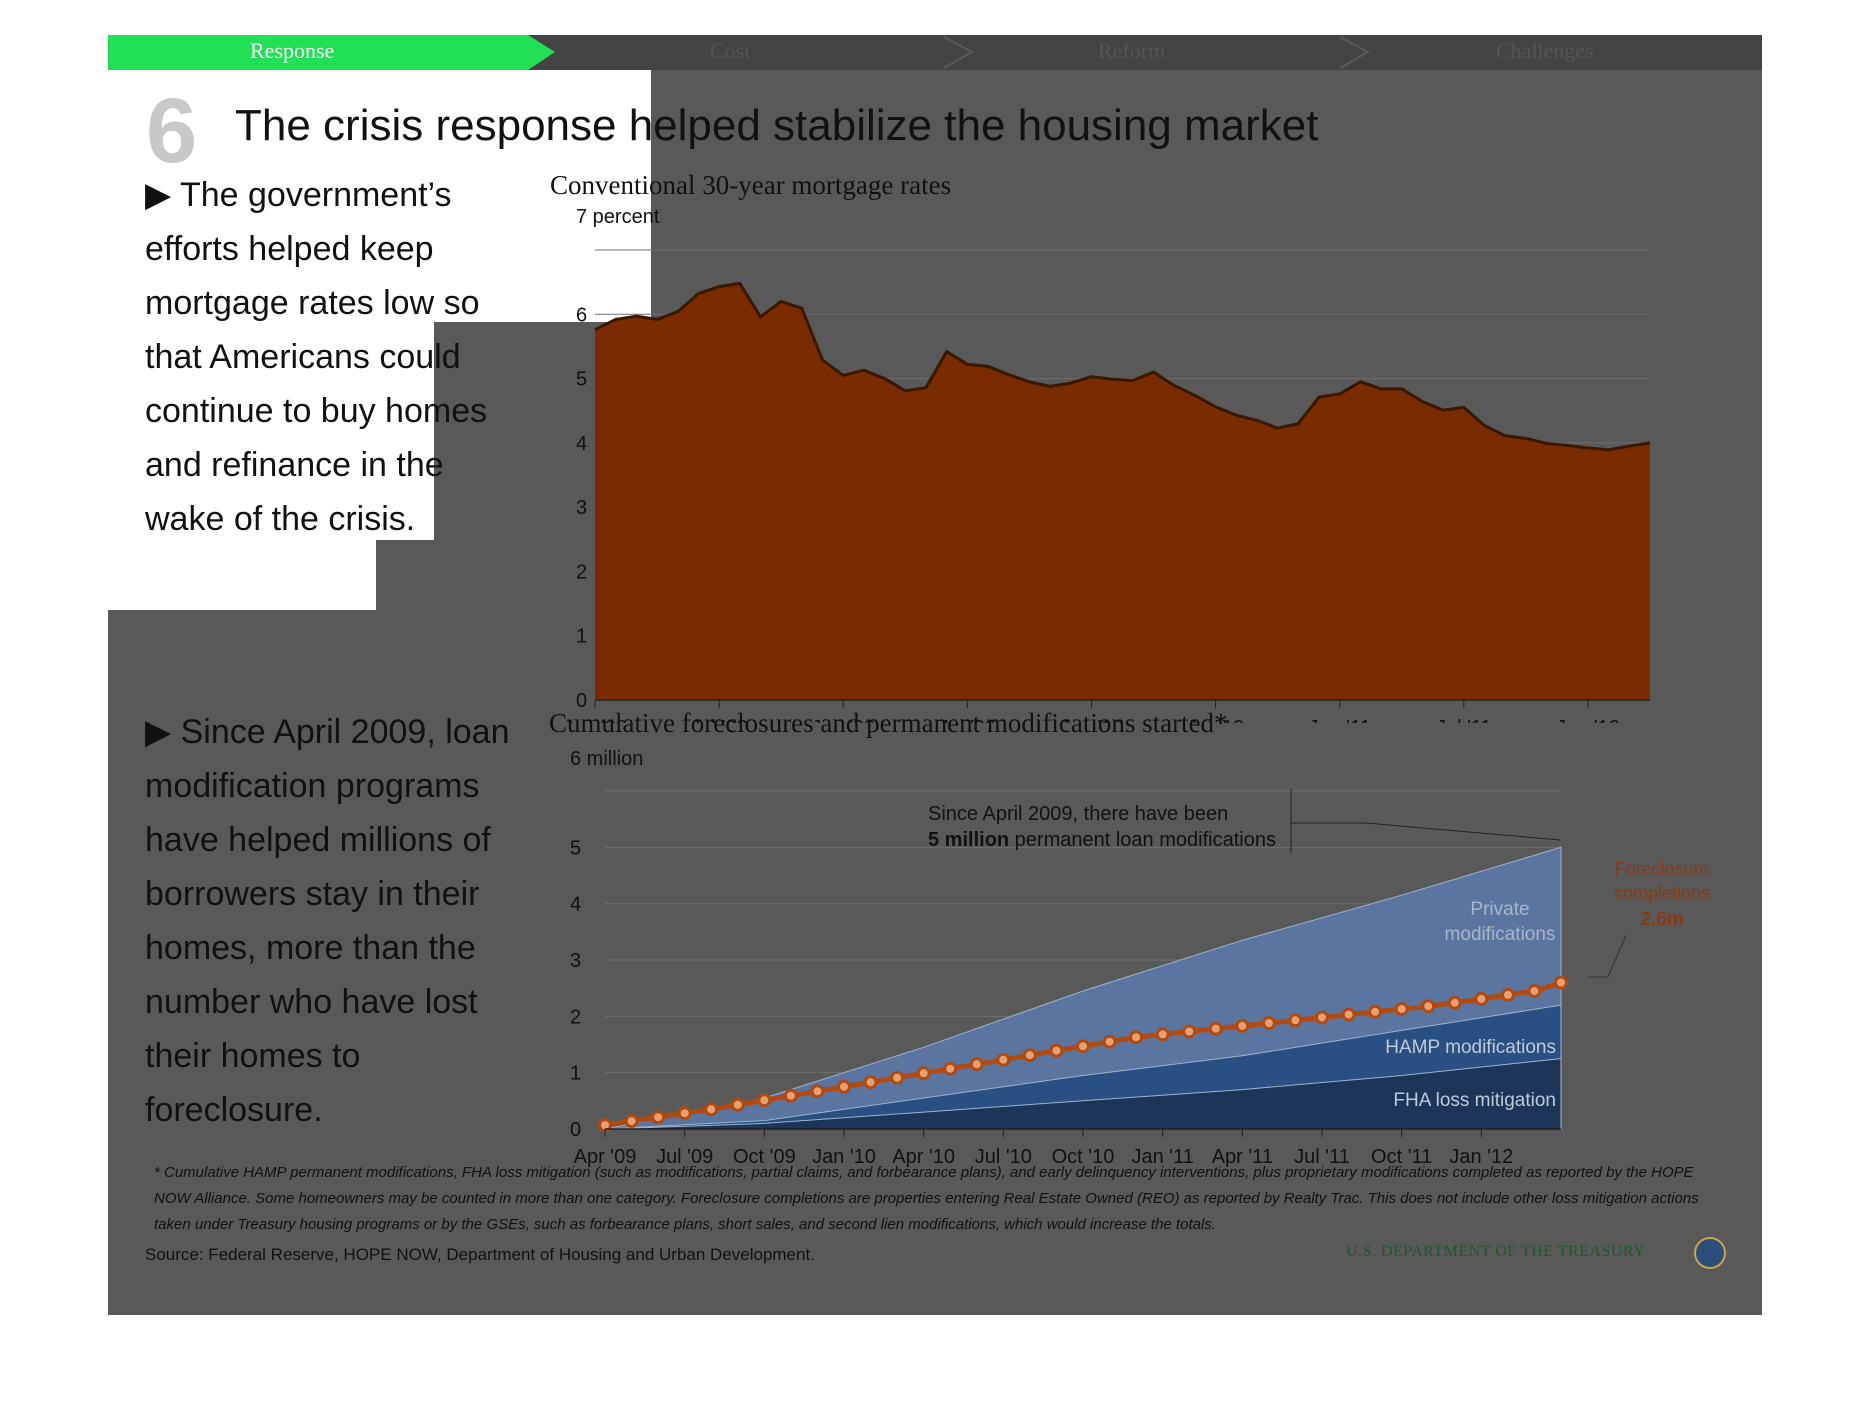 This screenshot has width=1866, height=1404. I want to click on label-private-line2: modifications, so click(1500, 934).